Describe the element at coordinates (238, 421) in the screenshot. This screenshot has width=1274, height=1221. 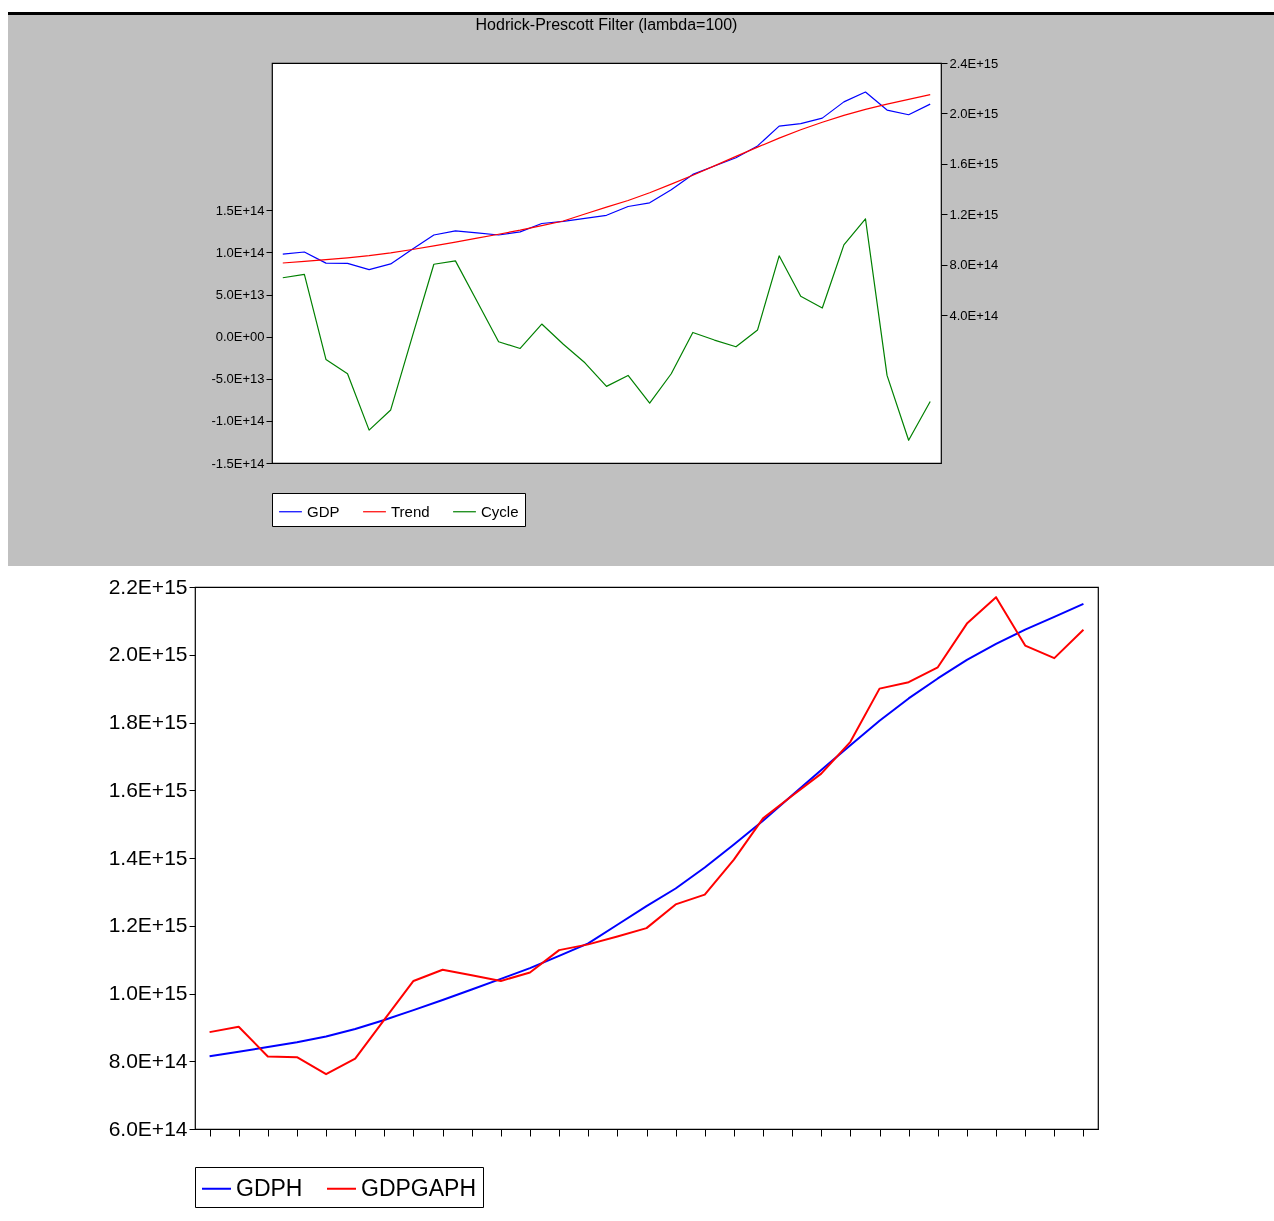
I see `y-tick-label: -1.0E+14` at that location.